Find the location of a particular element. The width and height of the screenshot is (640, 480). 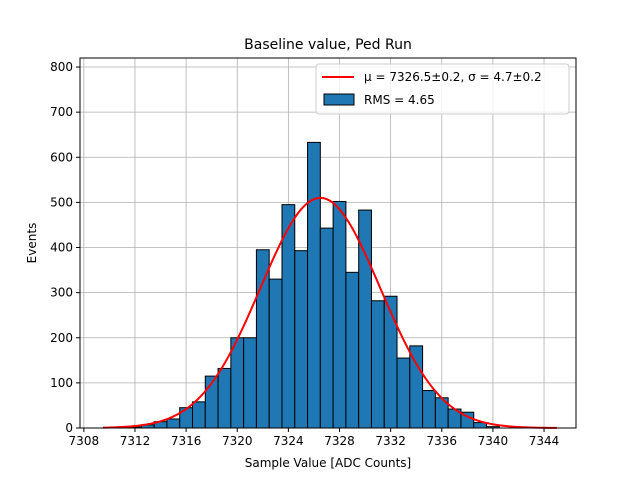

chart-title: Baseline value, Ped Run is located at coordinates (328, 45).